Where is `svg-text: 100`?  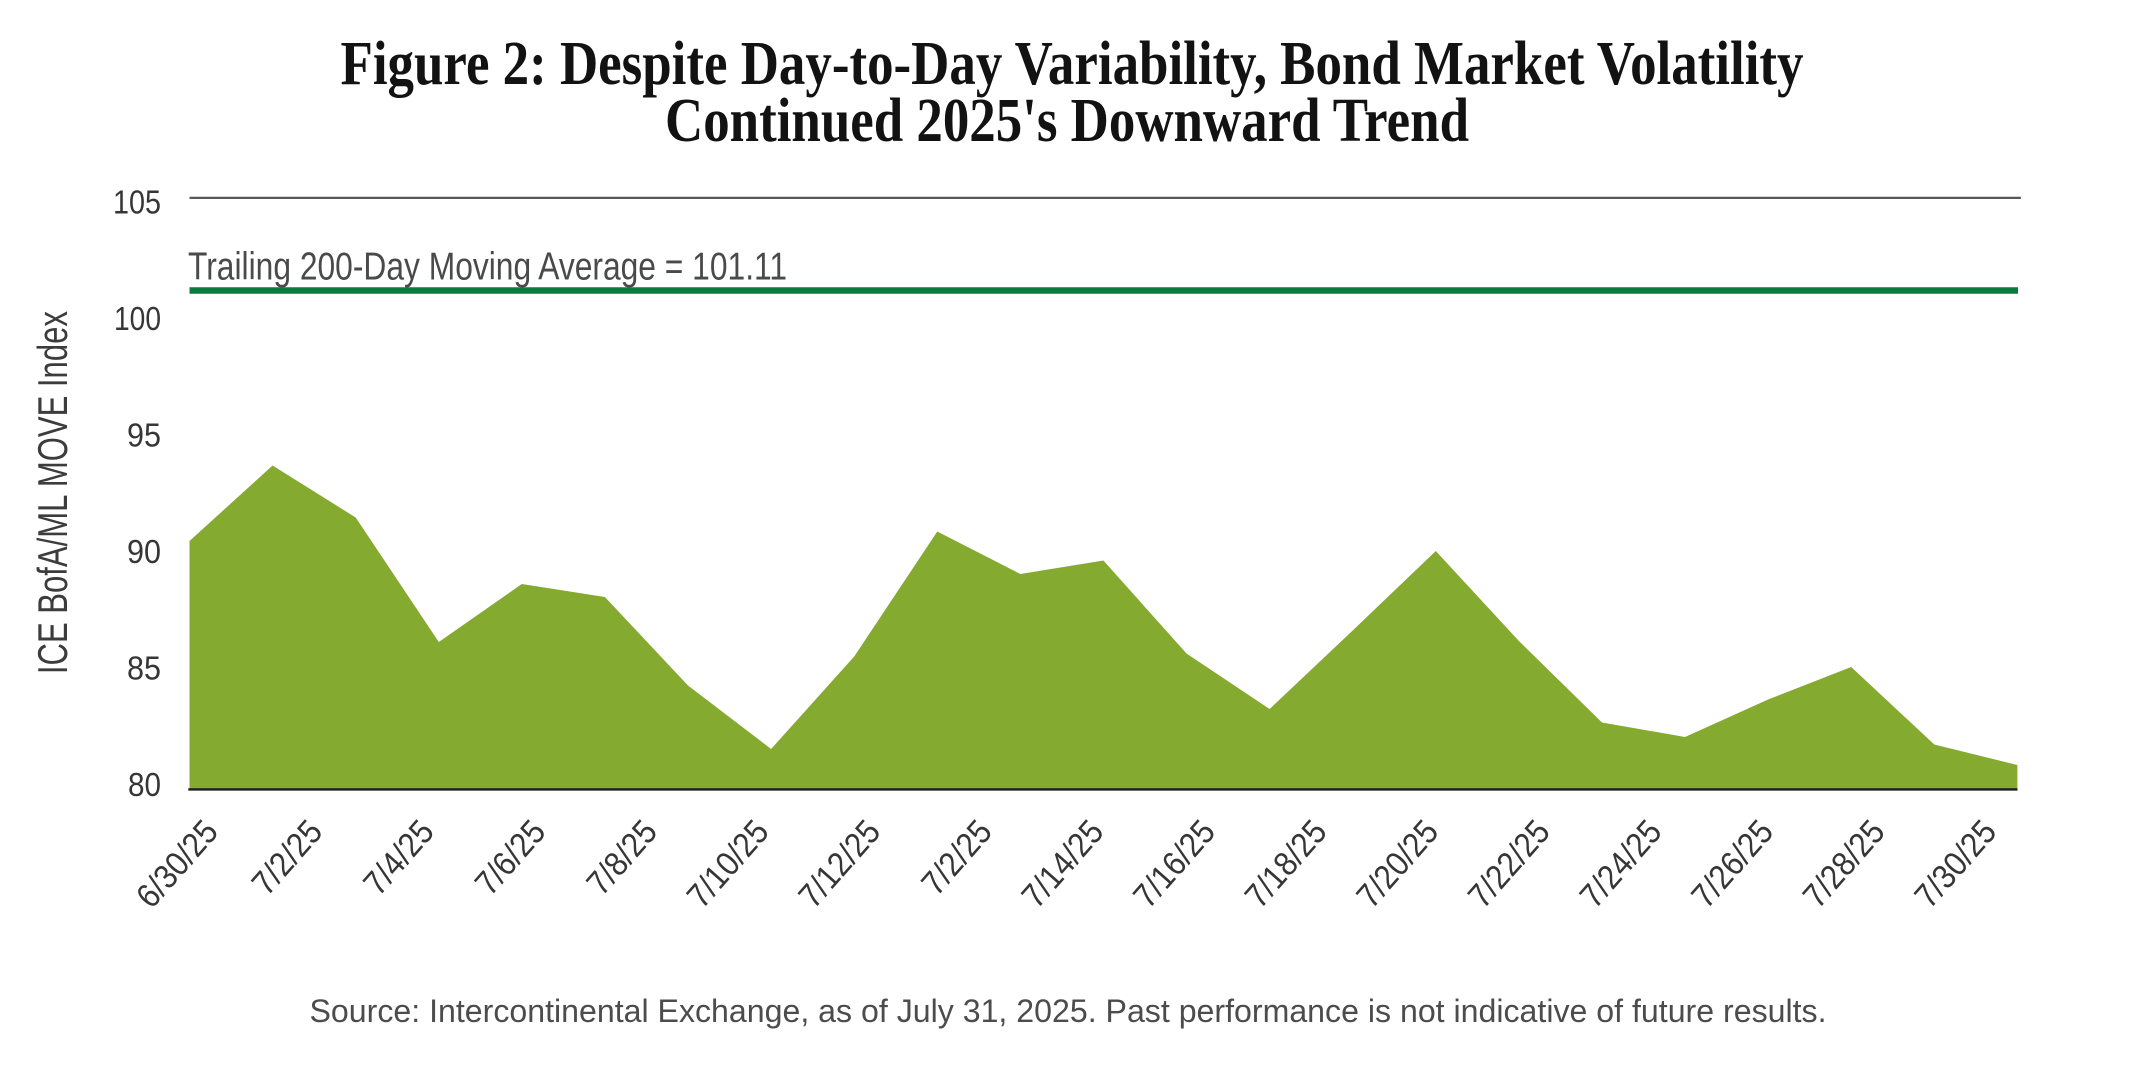
svg-text: 100 is located at coordinates (137, 318).